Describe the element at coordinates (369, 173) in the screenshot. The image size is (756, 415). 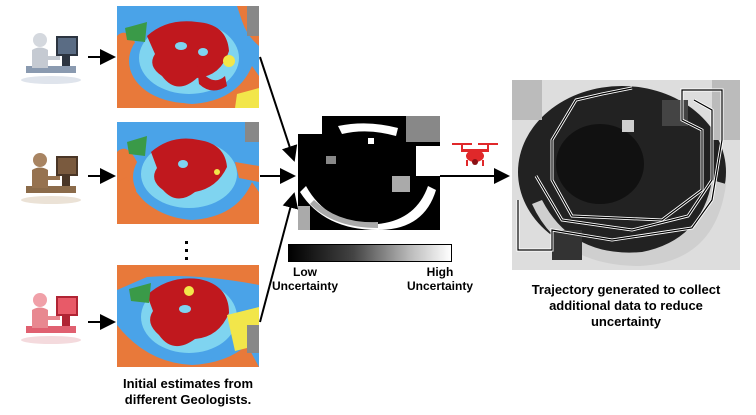
I see `uncertainty-map` at that location.